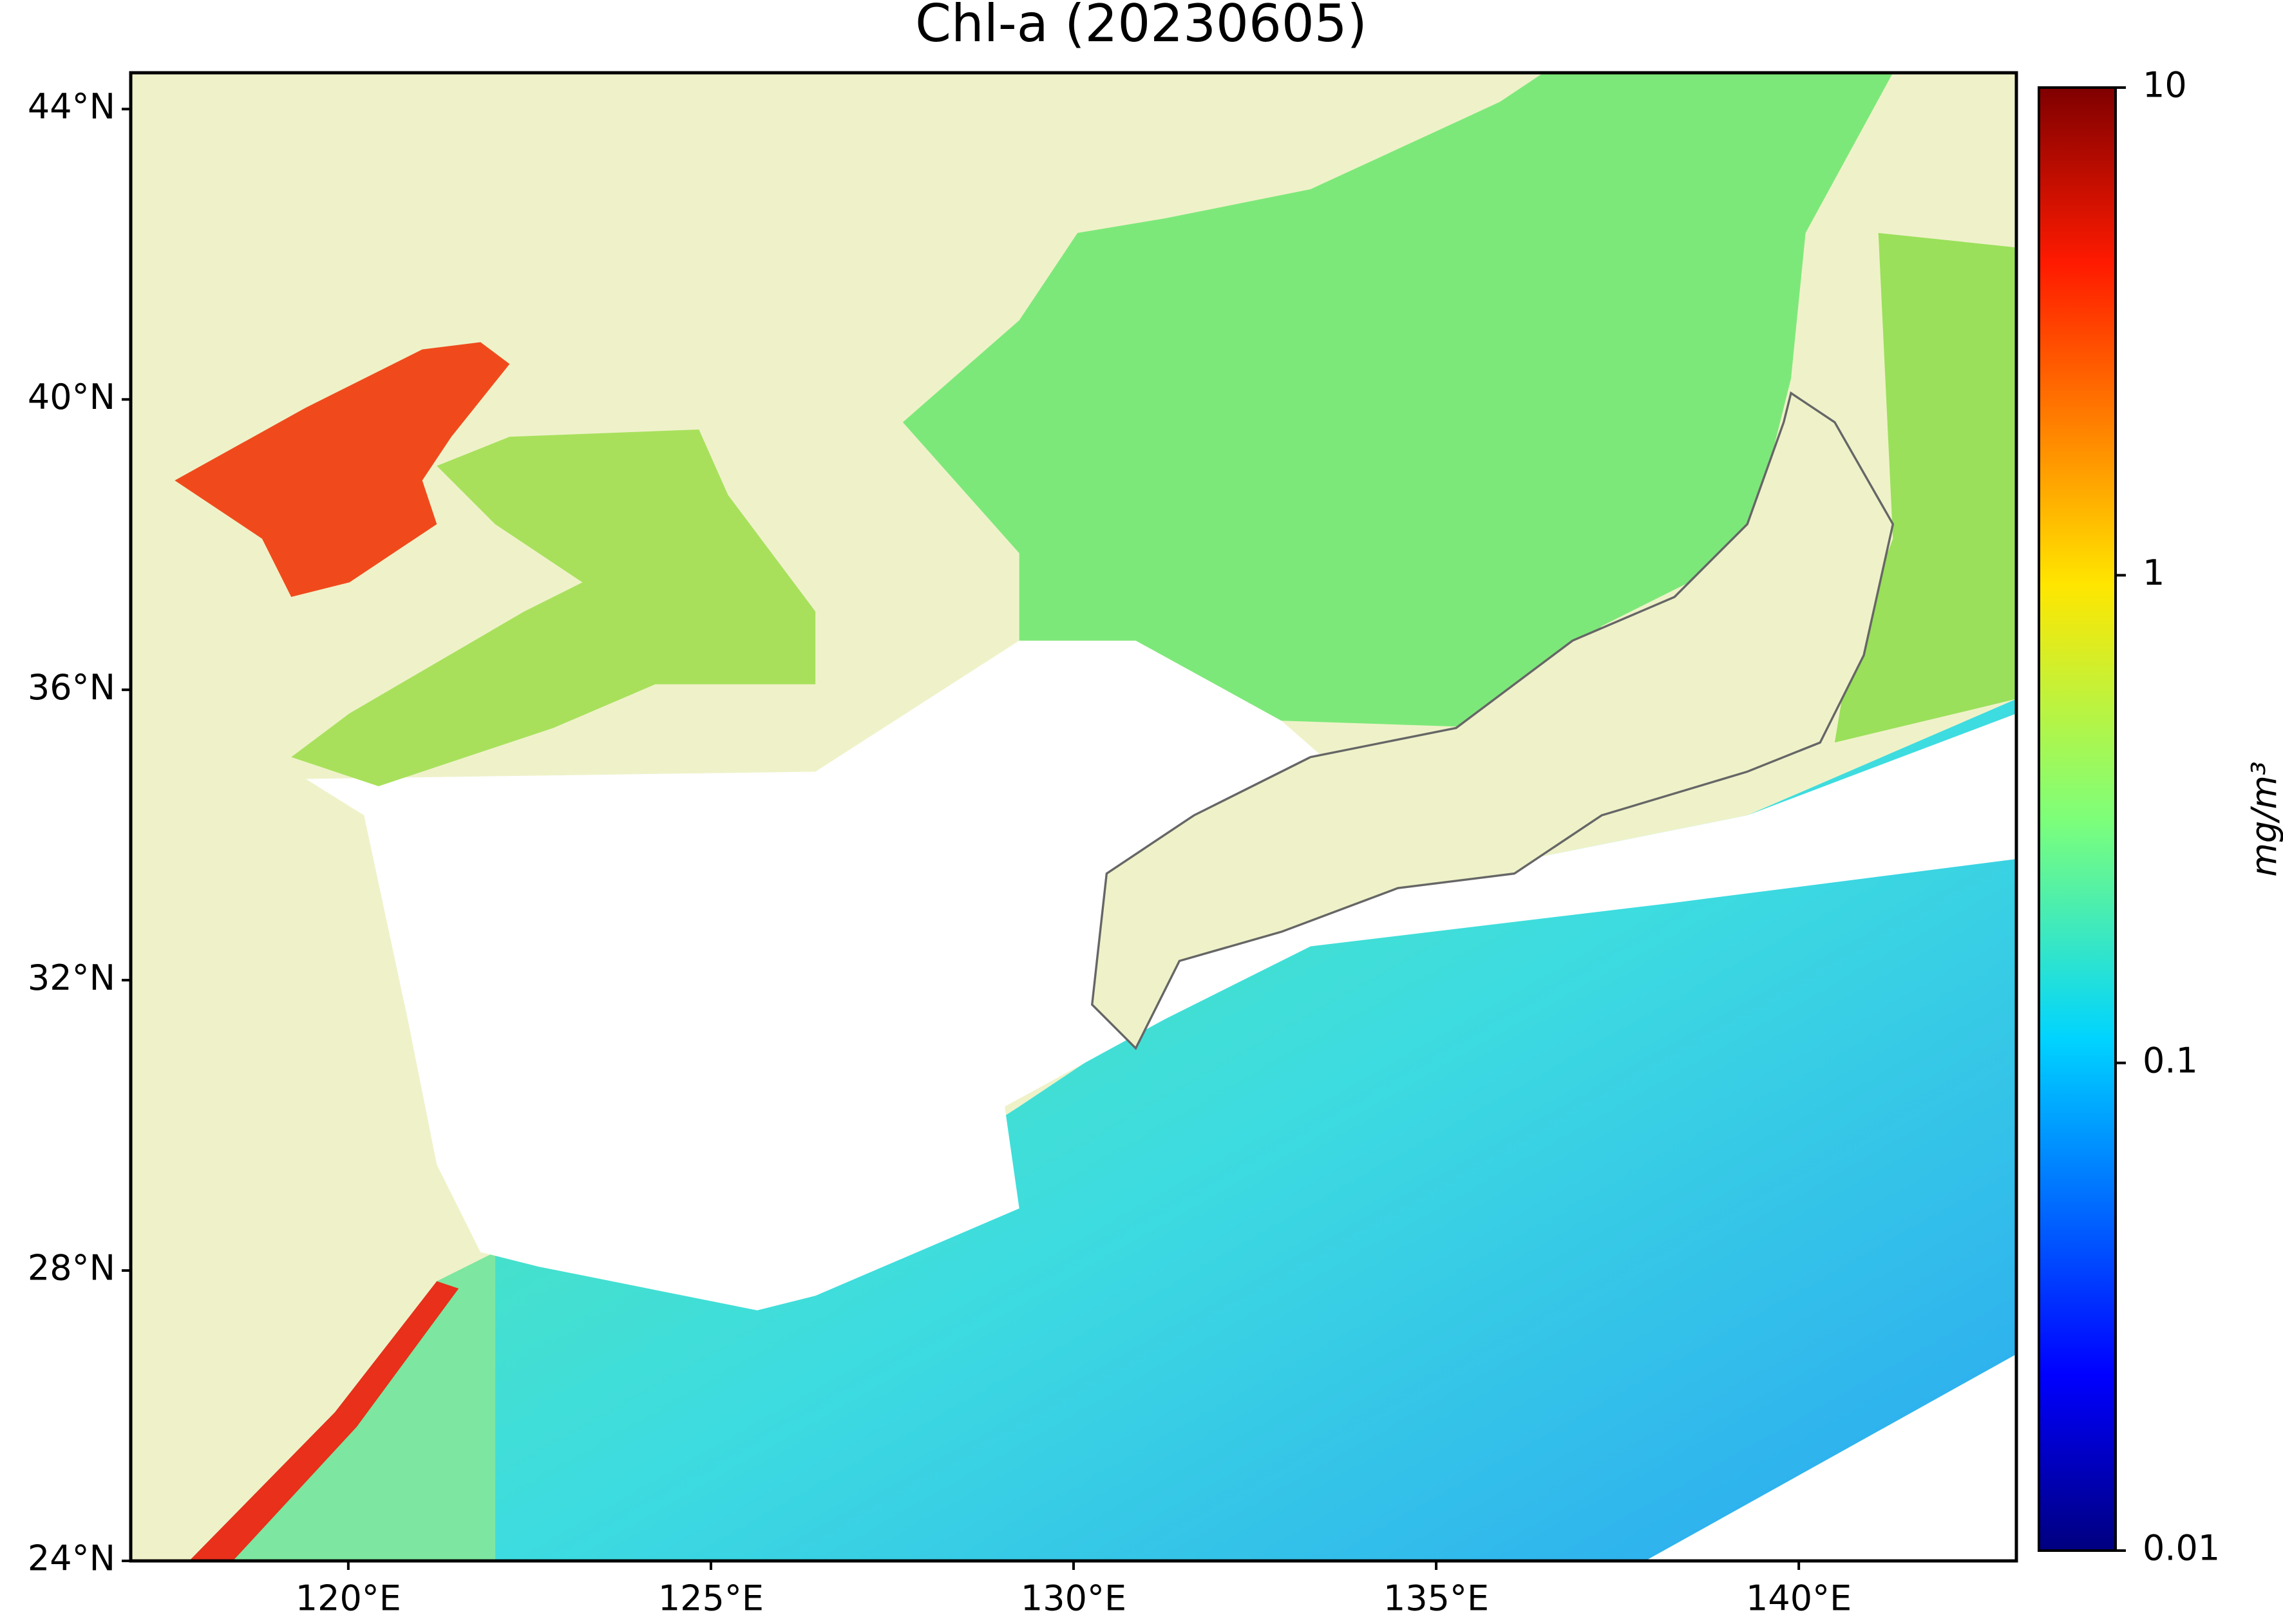 This screenshot has height=1624, width=2283. What do you see at coordinates (342, 470) in the screenshot?
I see `bohai-sea` at bounding box center [342, 470].